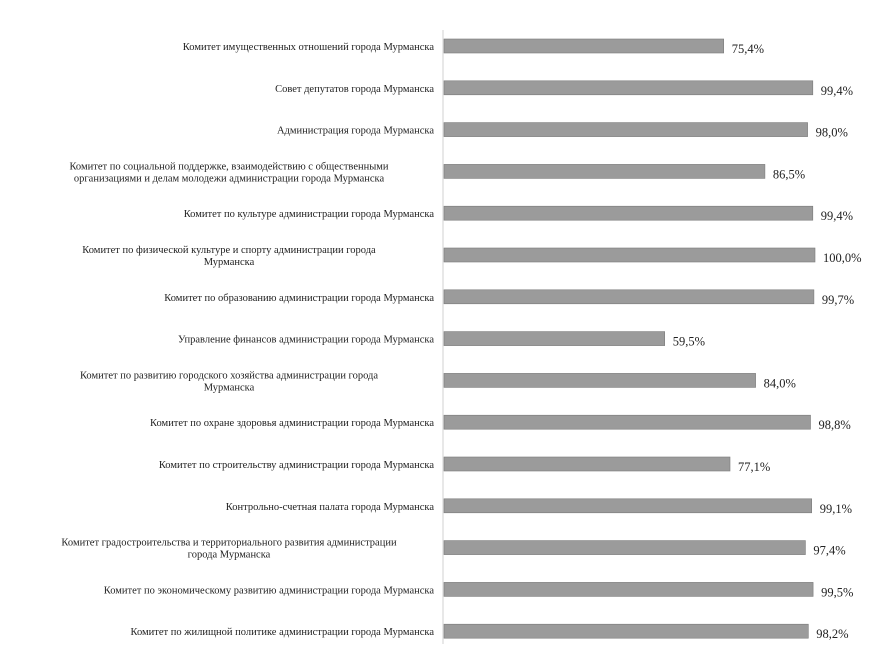  I want to click on data-label-13: 97,4%, so click(829, 551).